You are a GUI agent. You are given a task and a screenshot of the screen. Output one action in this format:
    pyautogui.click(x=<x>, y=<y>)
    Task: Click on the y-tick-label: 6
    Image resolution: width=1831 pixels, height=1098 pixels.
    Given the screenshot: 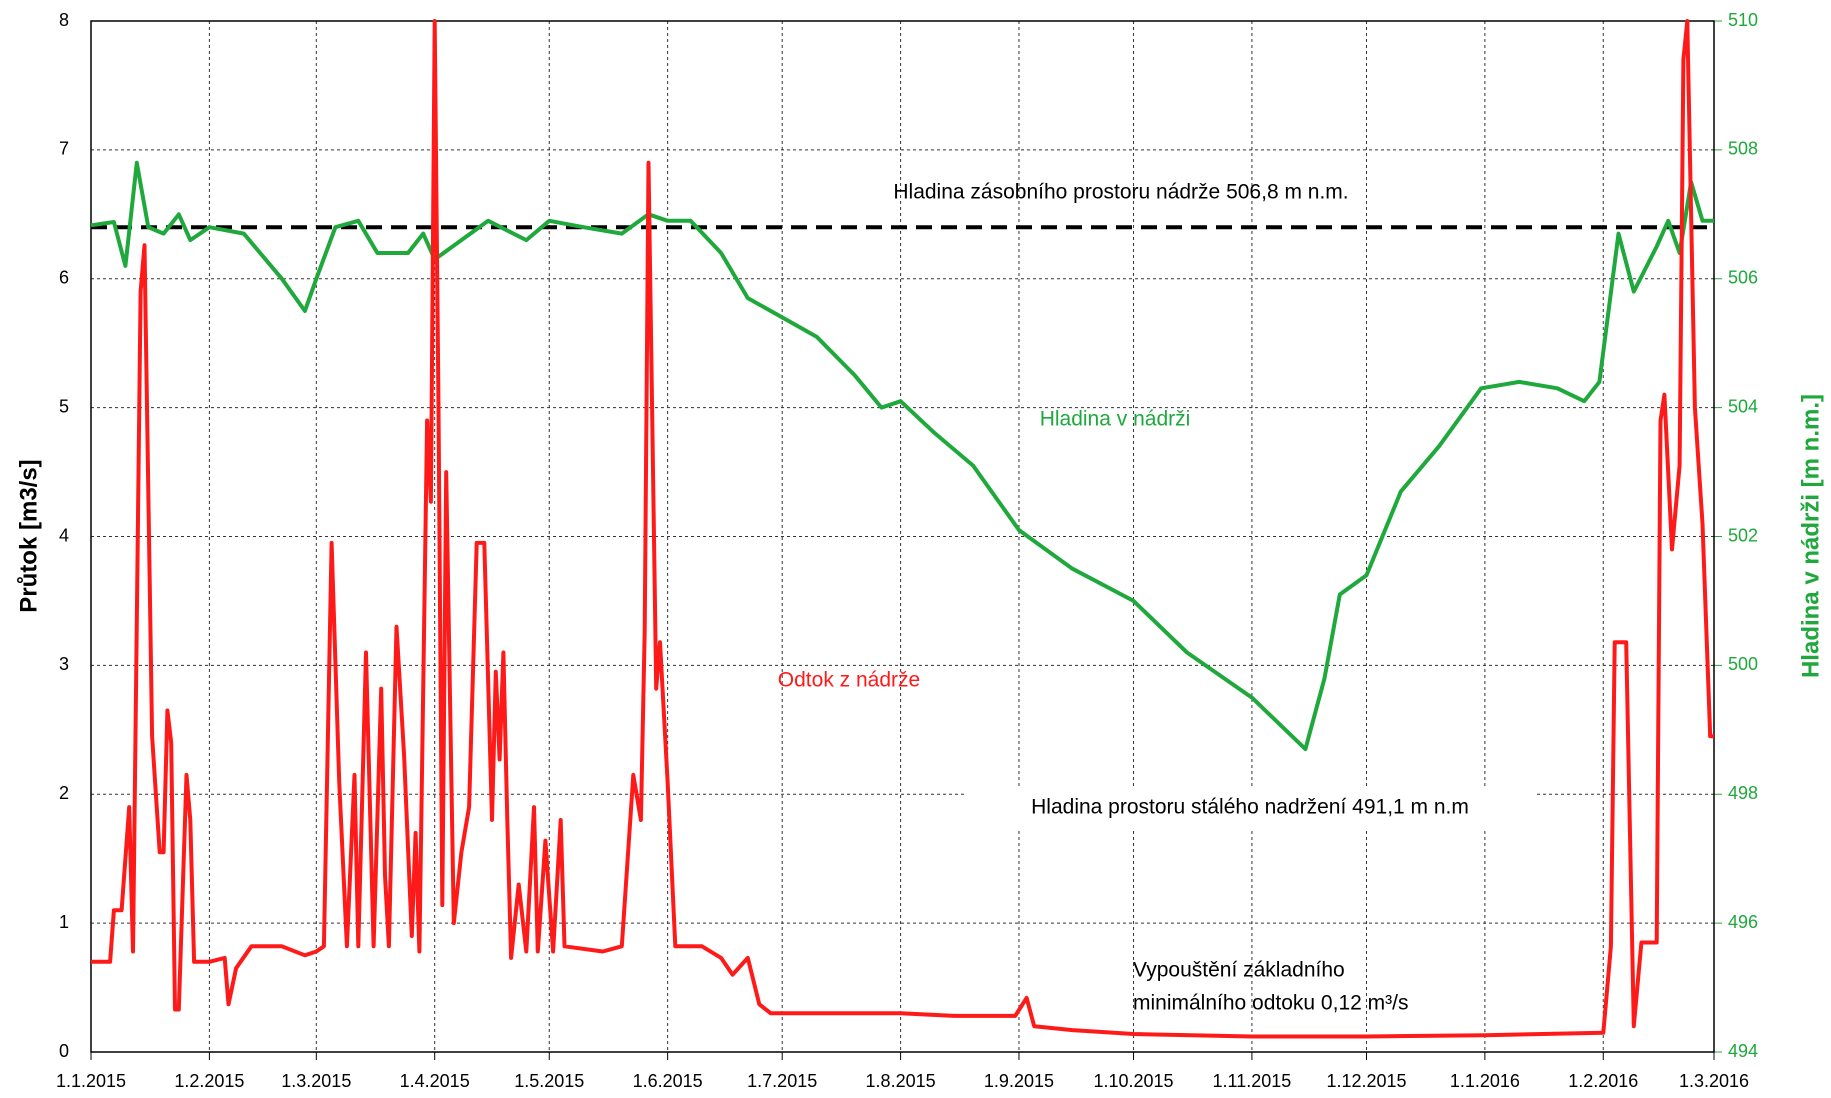 What is the action you would take?
    pyautogui.click(x=64, y=278)
    